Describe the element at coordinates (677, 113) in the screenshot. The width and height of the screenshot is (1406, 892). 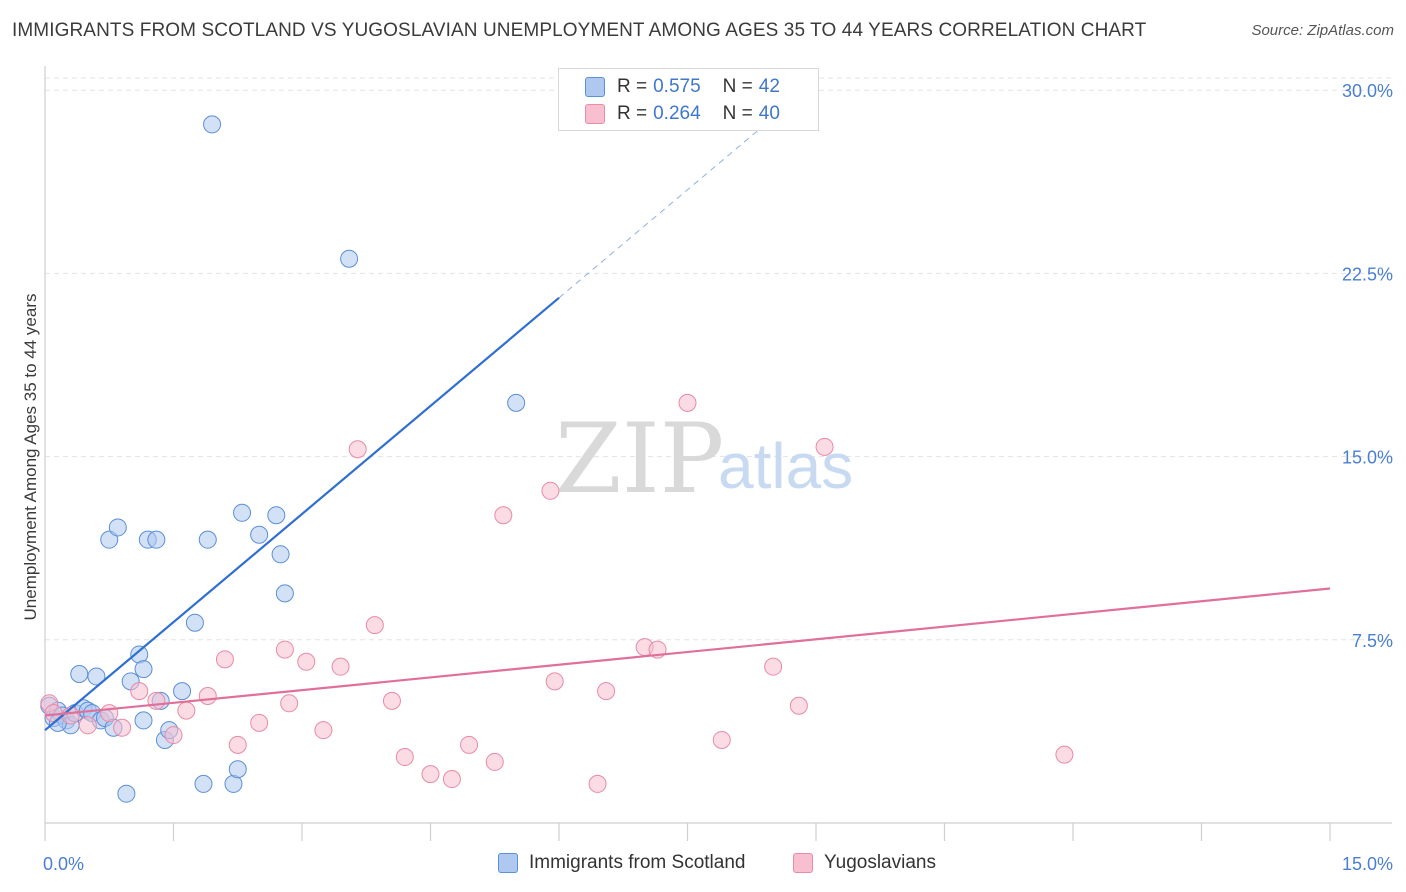
I see `r-value: 0.264` at that location.